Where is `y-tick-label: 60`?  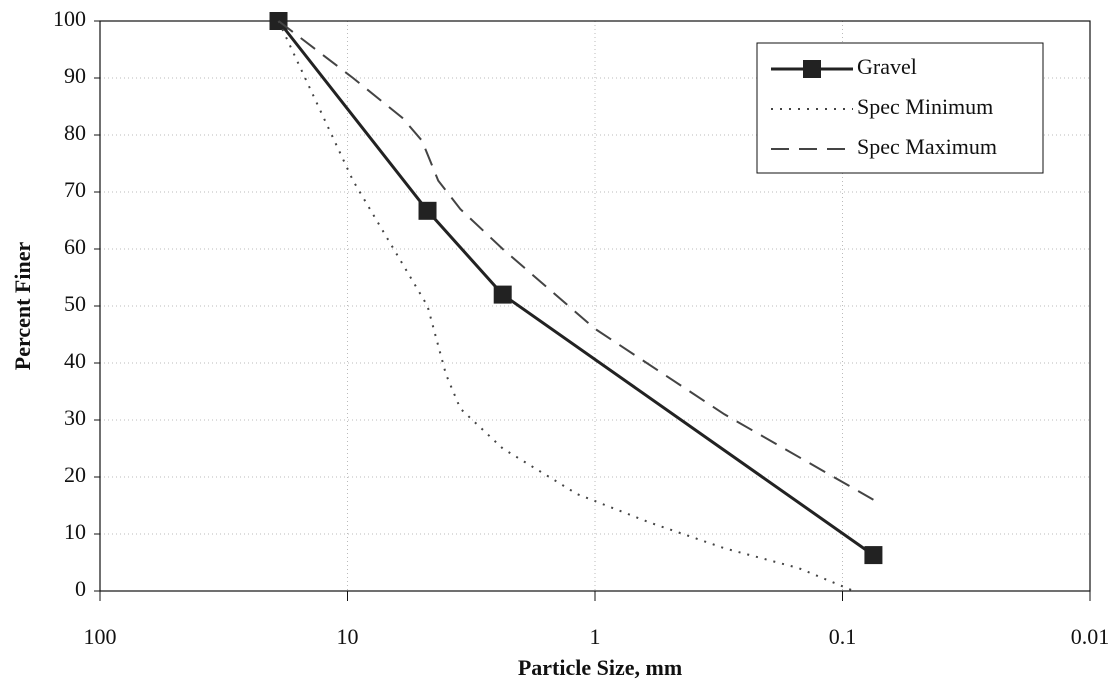
y-tick-label: 60 is located at coordinates (75, 246).